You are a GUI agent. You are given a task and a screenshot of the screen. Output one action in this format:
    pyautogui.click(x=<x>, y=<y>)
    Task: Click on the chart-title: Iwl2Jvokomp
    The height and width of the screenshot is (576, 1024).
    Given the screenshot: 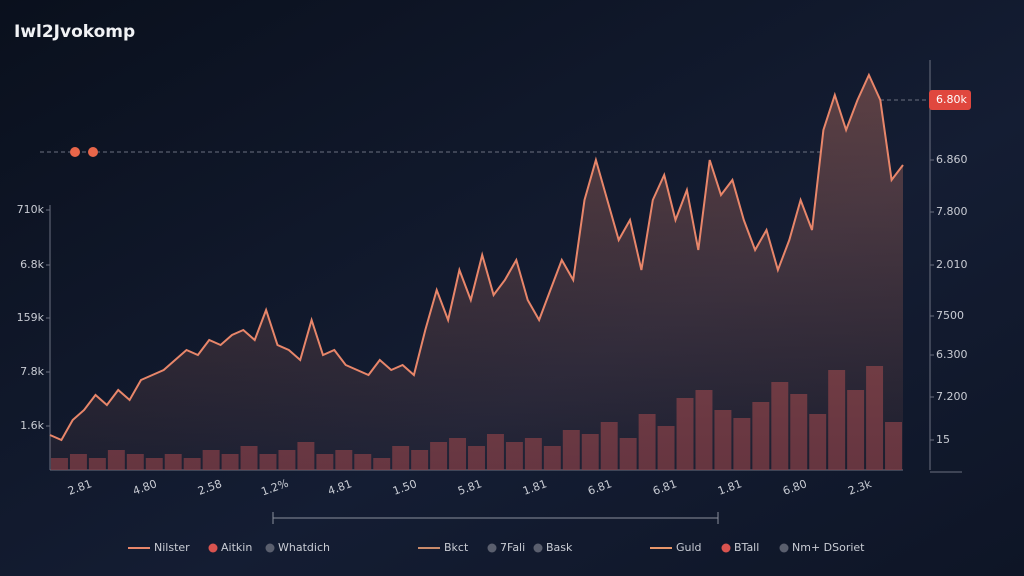 What is the action you would take?
    pyautogui.click(x=74, y=32)
    